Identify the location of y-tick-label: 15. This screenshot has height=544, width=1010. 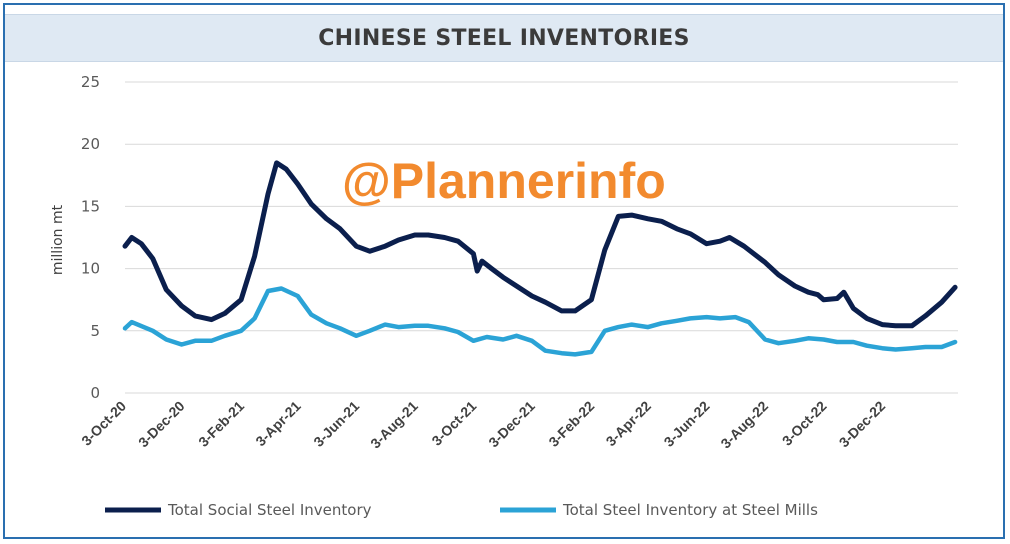
(90, 206).